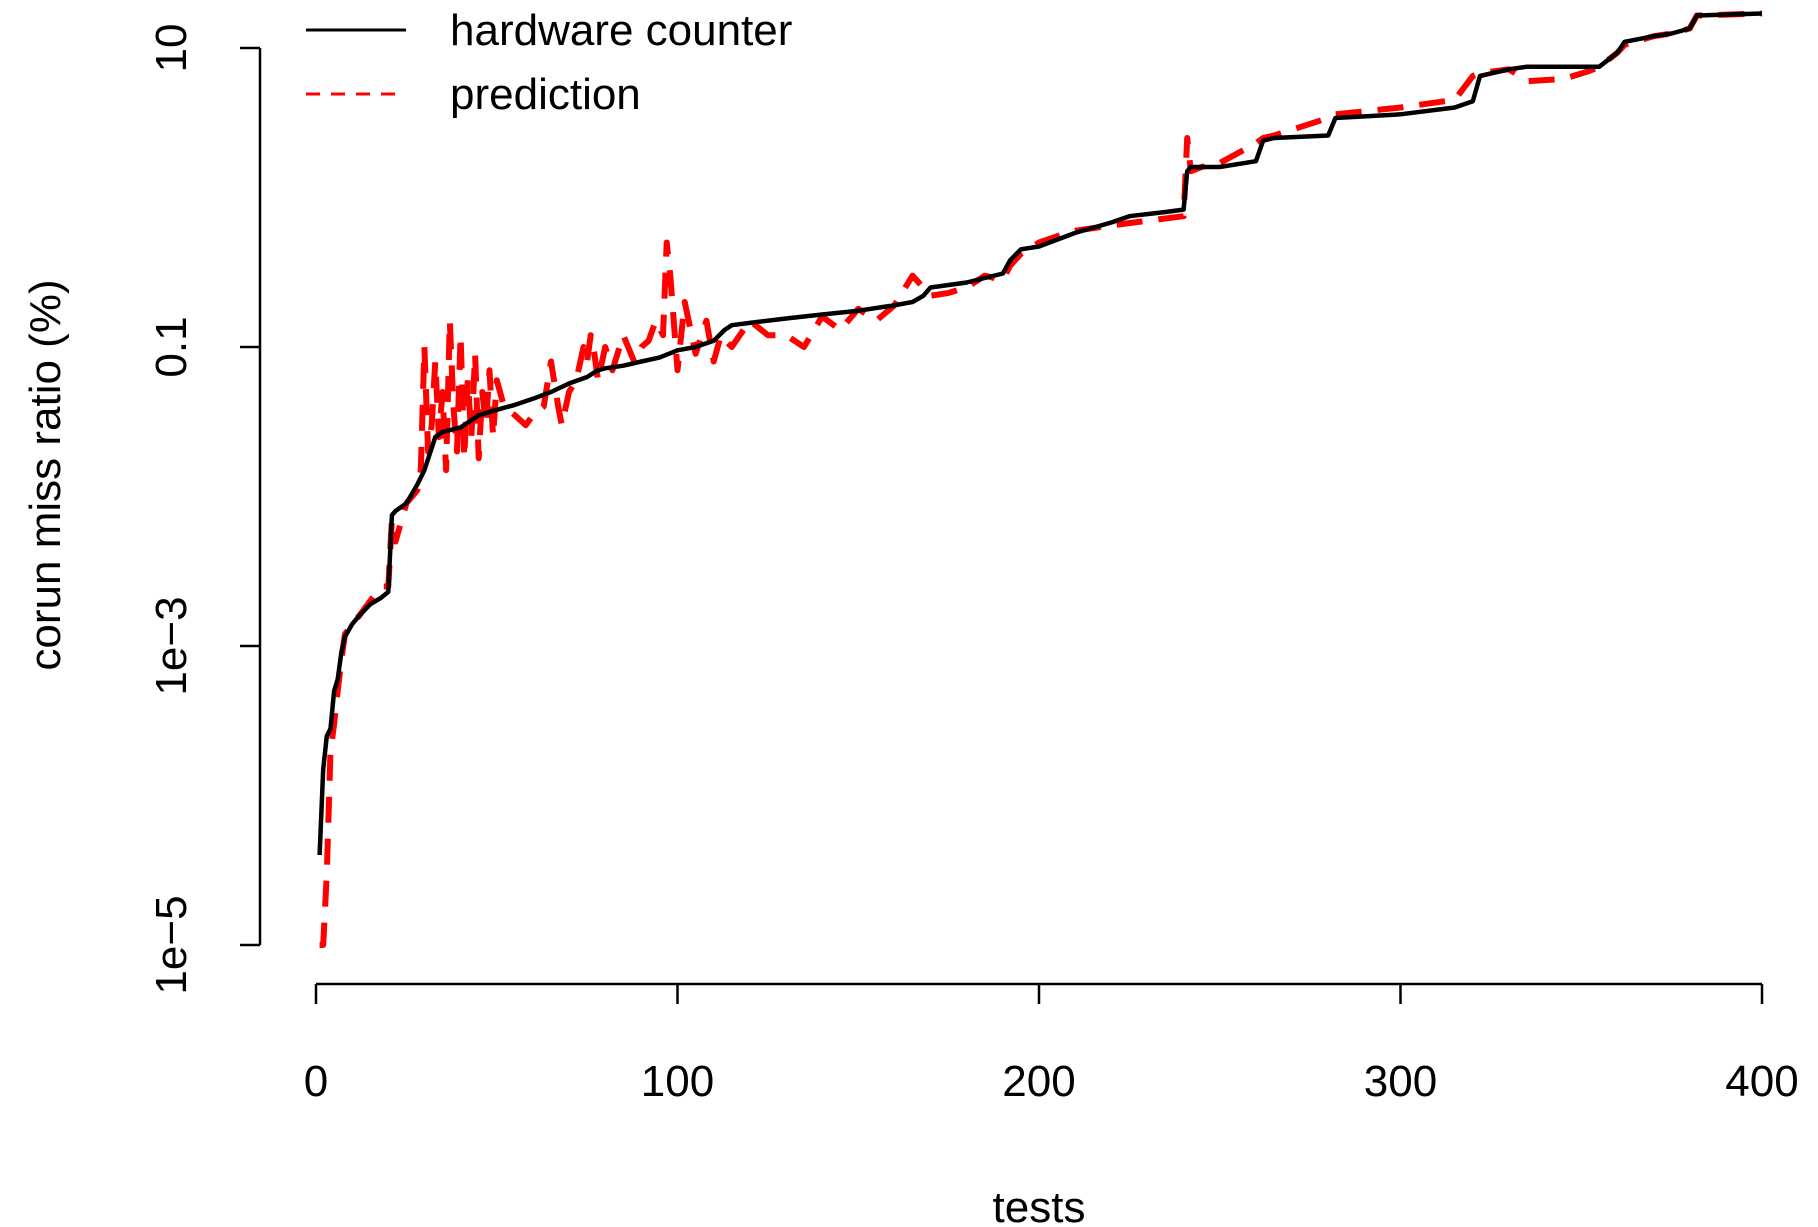 The width and height of the screenshot is (1818, 1227). Describe the element at coordinates (45, 474) in the screenshot. I see `y-axis-title: corun miss ratio (%)` at that location.